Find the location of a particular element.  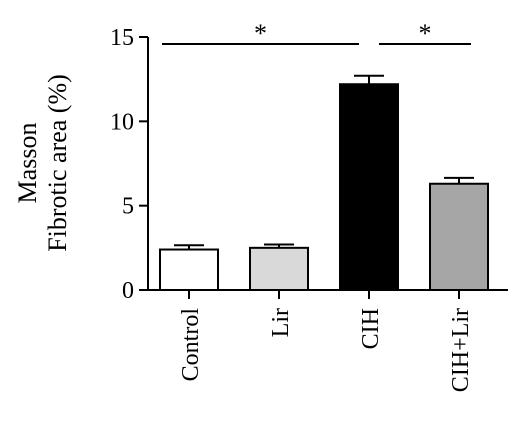

y-axis-title-line-2: Fibrotic area (%) is located at coordinates (57, 163).